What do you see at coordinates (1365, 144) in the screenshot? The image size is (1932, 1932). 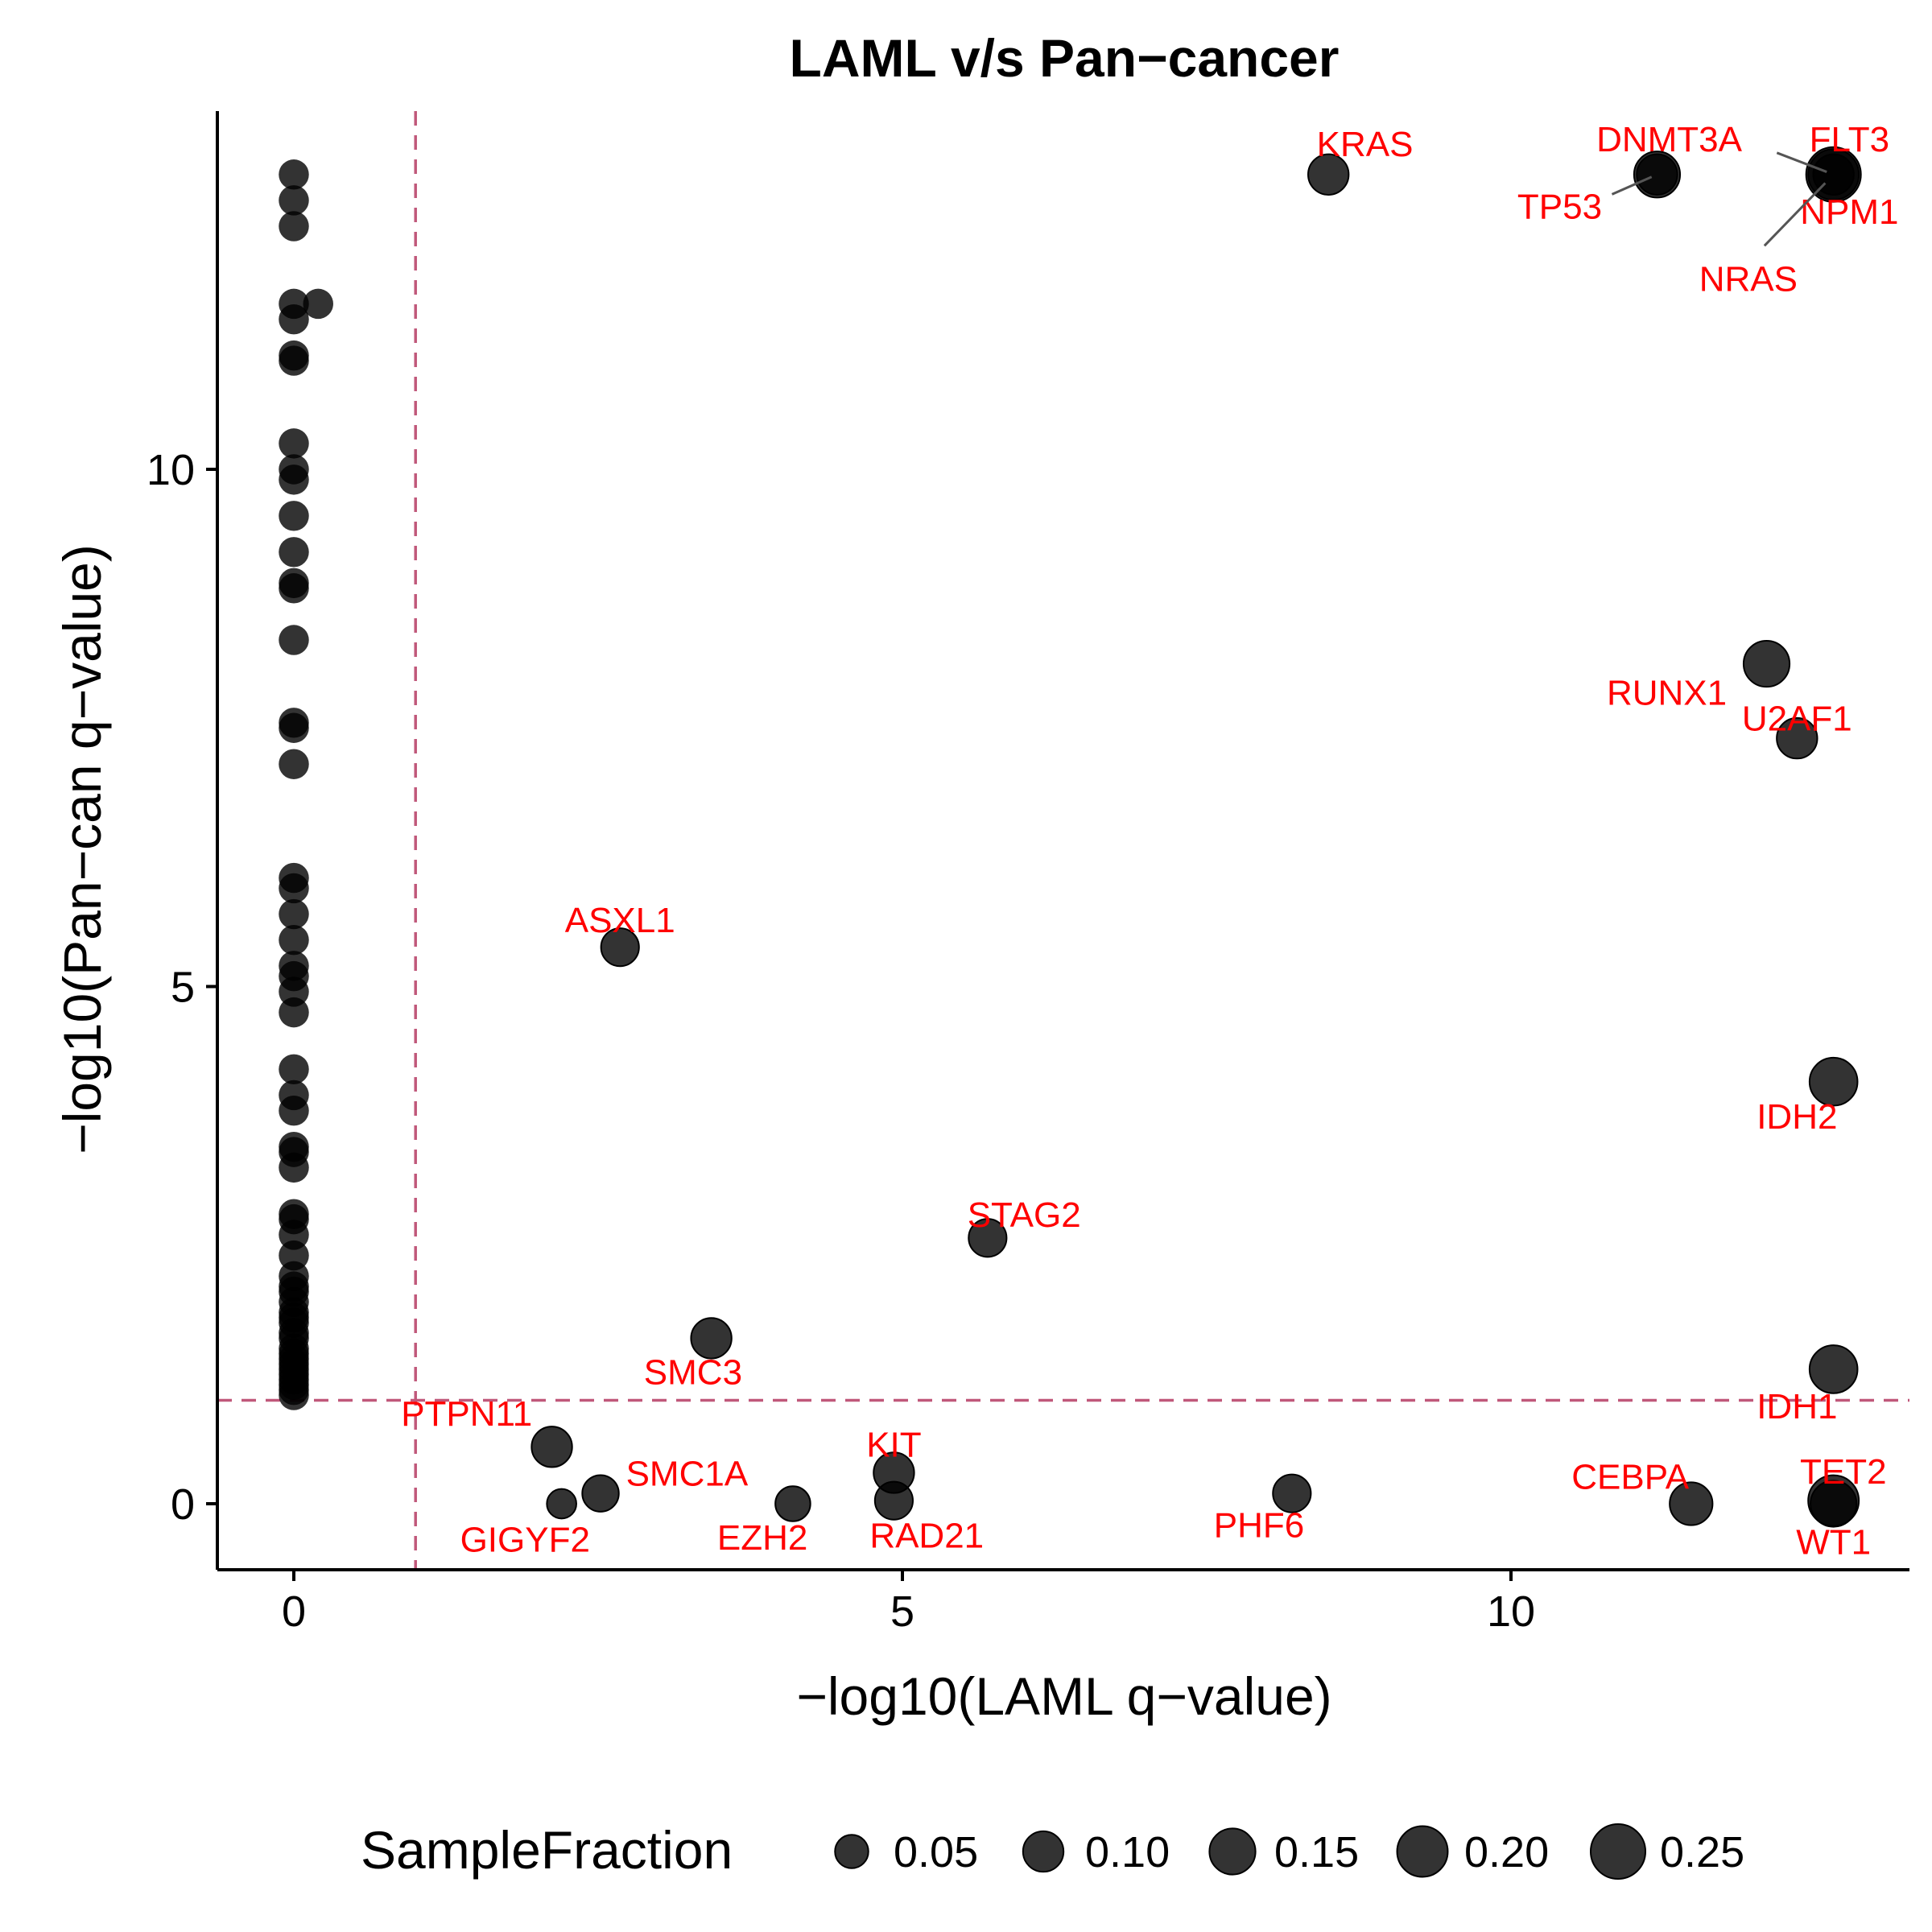 I see `gene-label-kras: KRAS` at bounding box center [1365, 144].